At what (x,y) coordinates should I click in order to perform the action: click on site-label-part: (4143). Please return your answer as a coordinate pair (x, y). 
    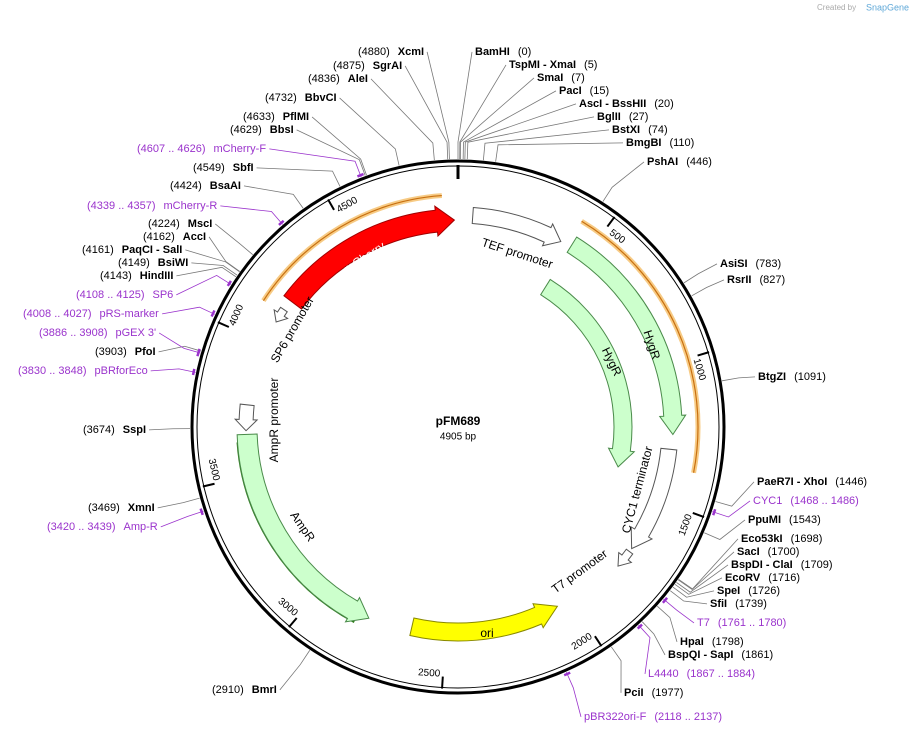
    Looking at the image, I should click on (116, 276).